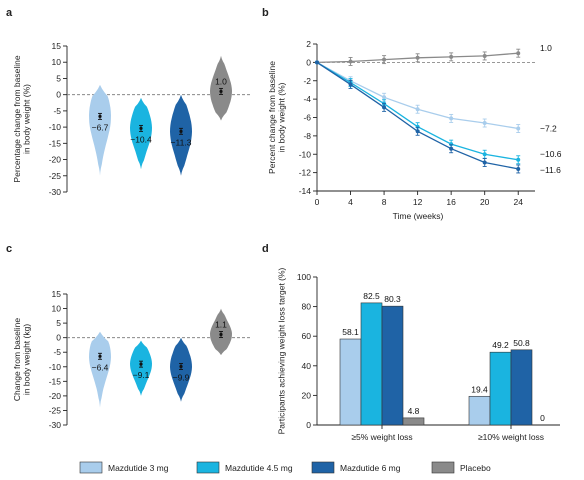  What do you see at coordinates (55, 160) in the screenshot?
I see `panel-a-y-tick-label: -20` at bounding box center [55, 160].